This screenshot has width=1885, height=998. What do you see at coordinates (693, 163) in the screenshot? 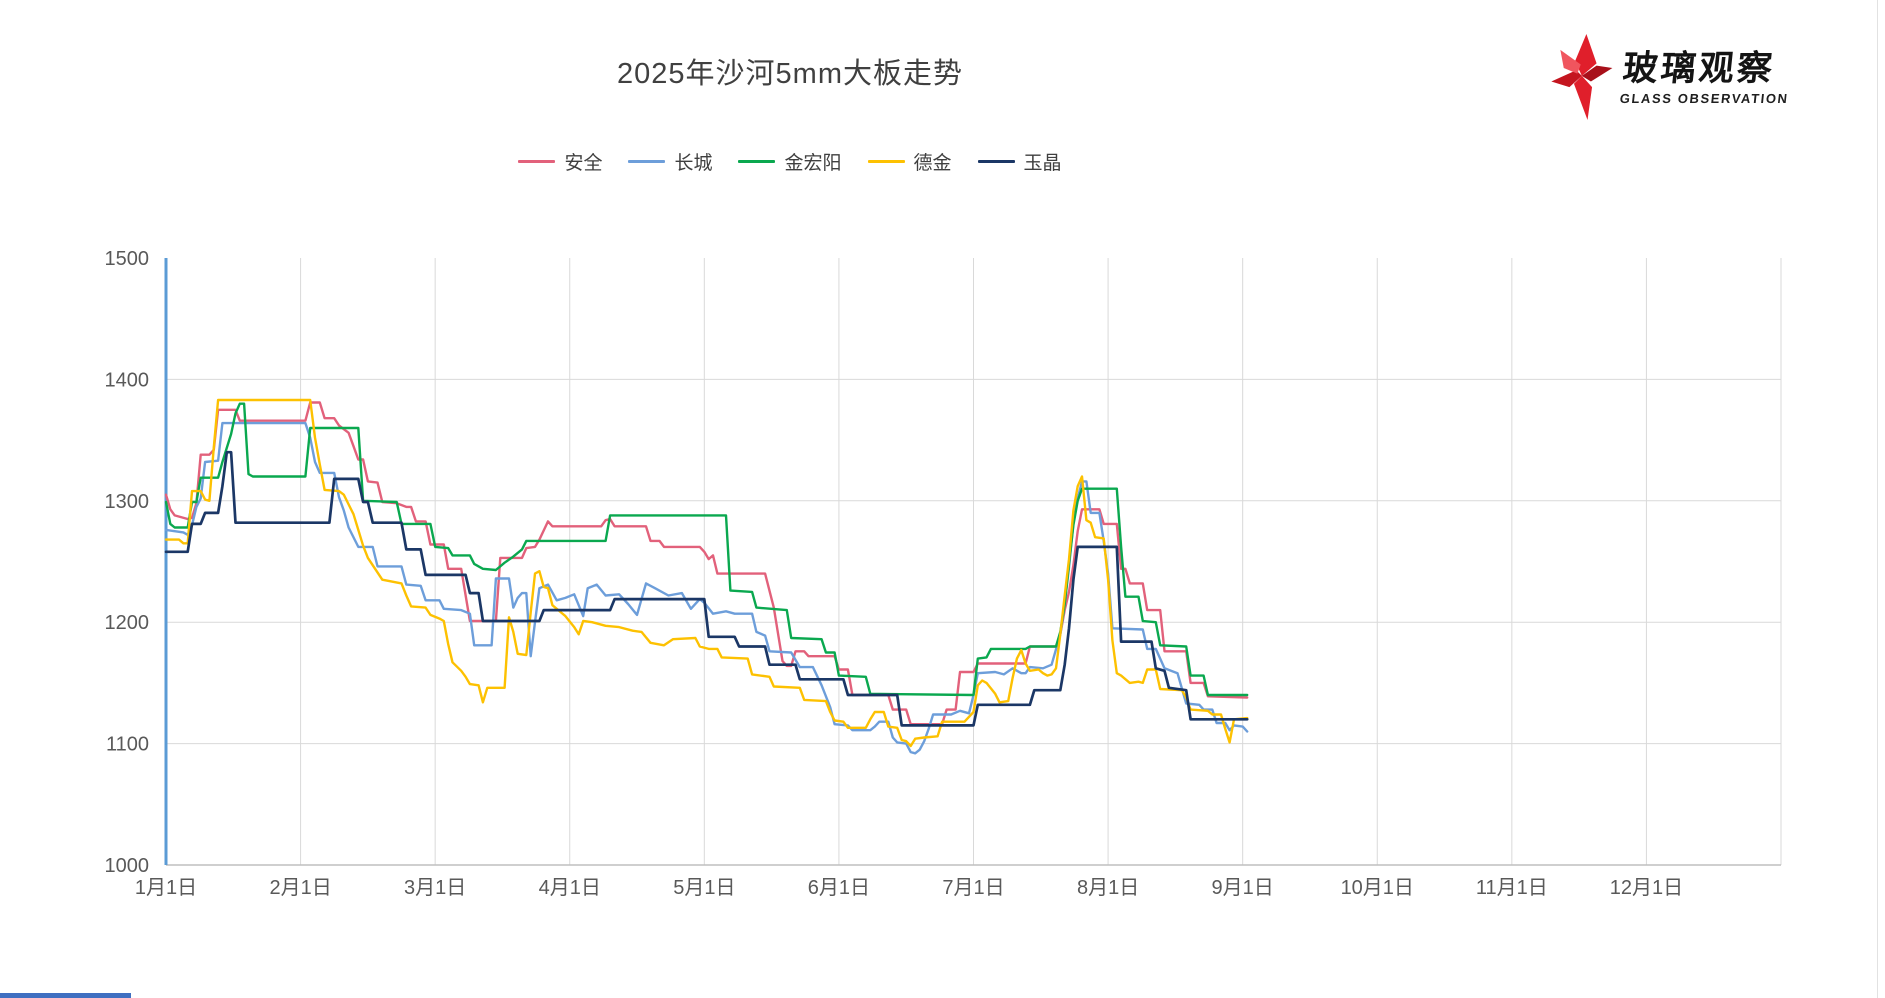
I see `legend-label: 长城` at bounding box center [693, 163].